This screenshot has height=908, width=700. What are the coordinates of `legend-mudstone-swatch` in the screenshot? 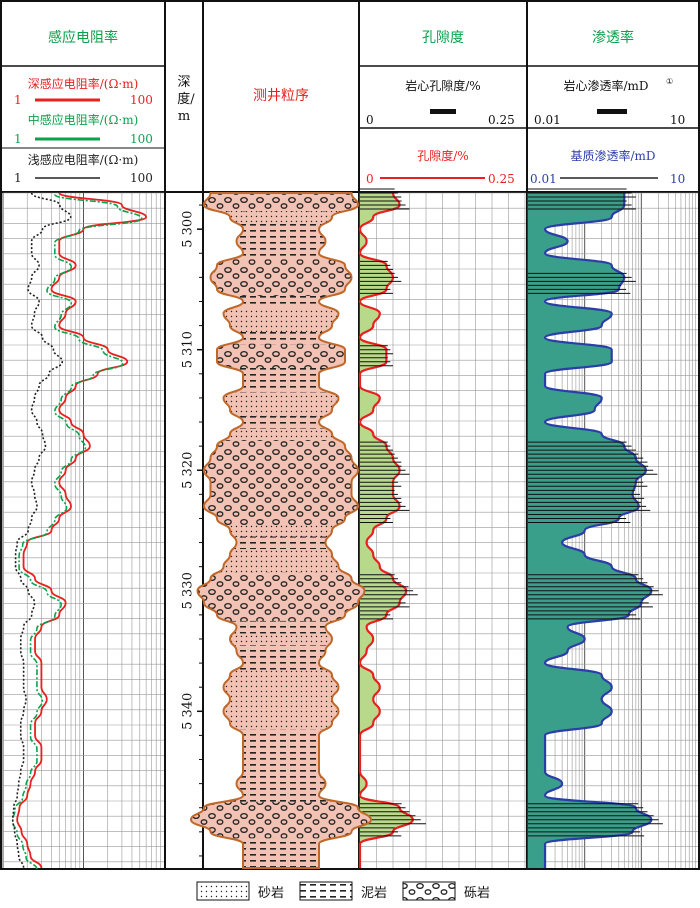 It's located at (326, 891).